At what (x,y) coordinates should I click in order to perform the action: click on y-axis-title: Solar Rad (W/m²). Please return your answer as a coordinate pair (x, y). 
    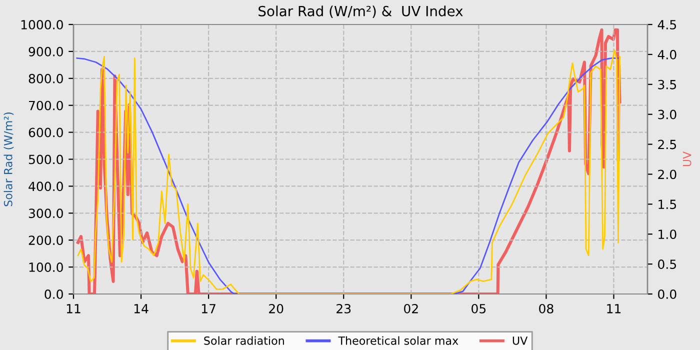
    Looking at the image, I should click on (9, 159).